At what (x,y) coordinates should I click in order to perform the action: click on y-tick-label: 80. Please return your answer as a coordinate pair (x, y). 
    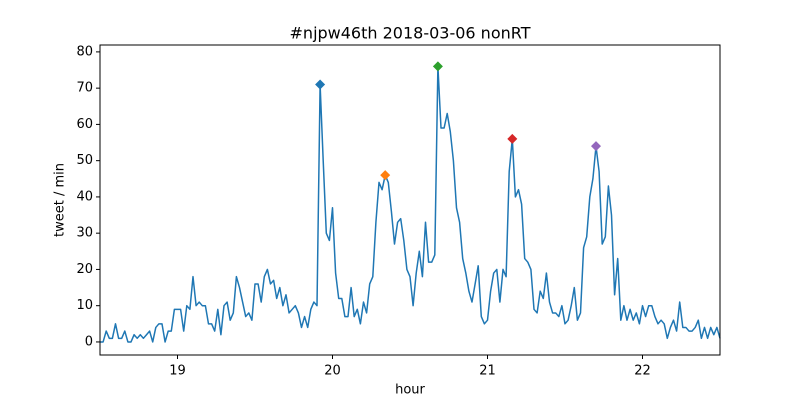
    Looking at the image, I should click on (84, 51).